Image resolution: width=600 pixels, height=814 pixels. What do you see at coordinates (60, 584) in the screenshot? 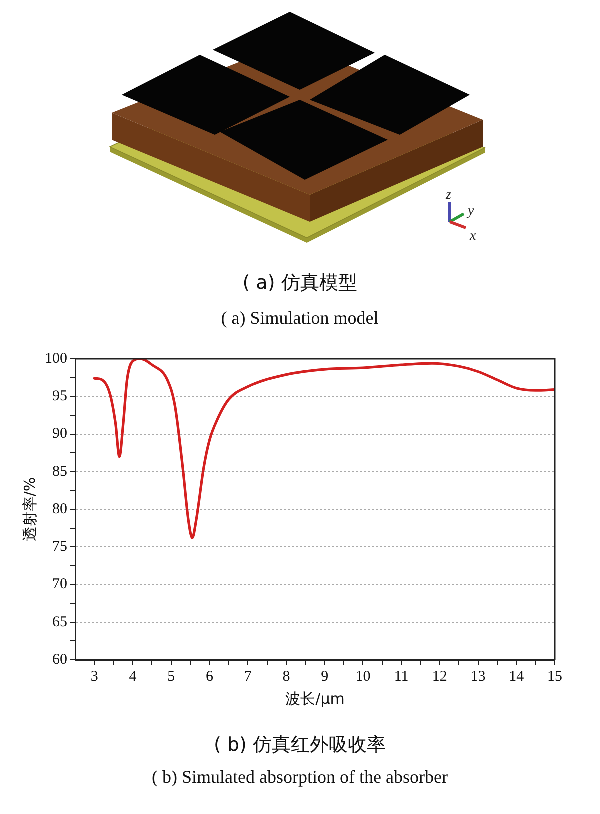
I see `y-tick-label: 70` at bounding box center [60, 584].